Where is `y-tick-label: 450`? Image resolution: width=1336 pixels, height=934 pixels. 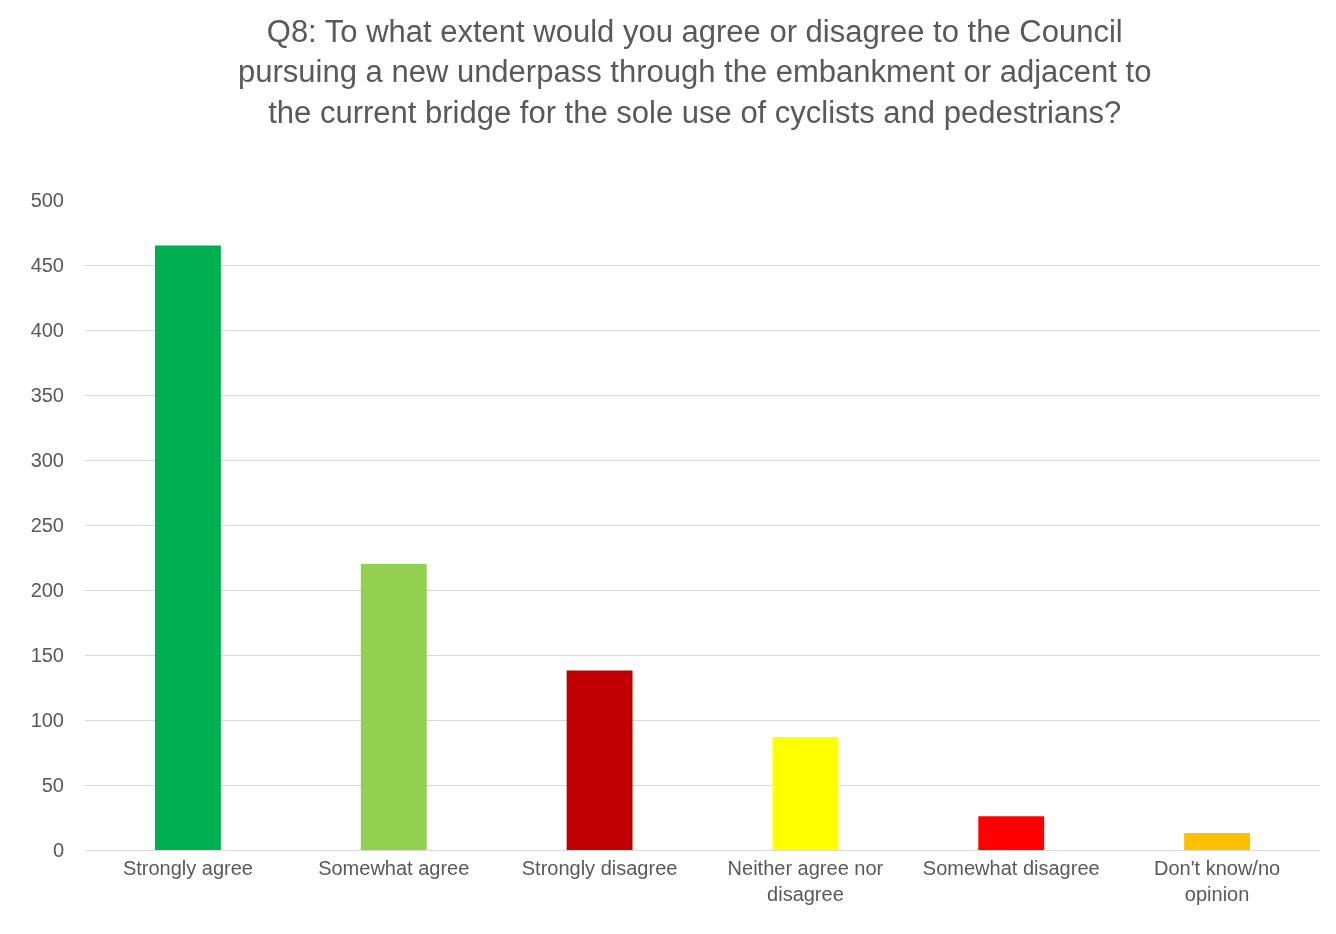
y-tick-label: 450 is located at coordinates (47, 265).